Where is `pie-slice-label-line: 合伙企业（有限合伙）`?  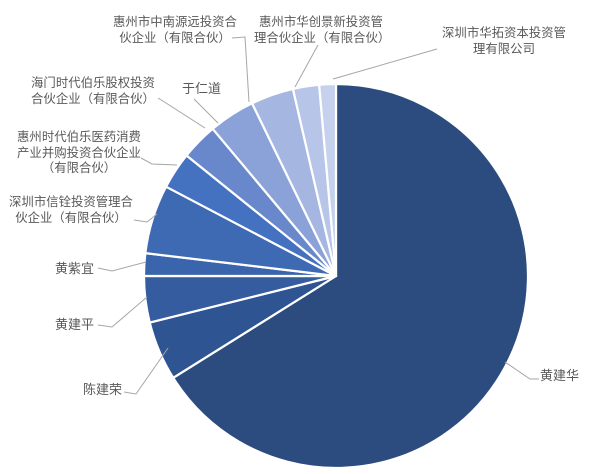 pie-slice-label-line: 合伙企业（有限合伙） is located at coordinates (93, 98).